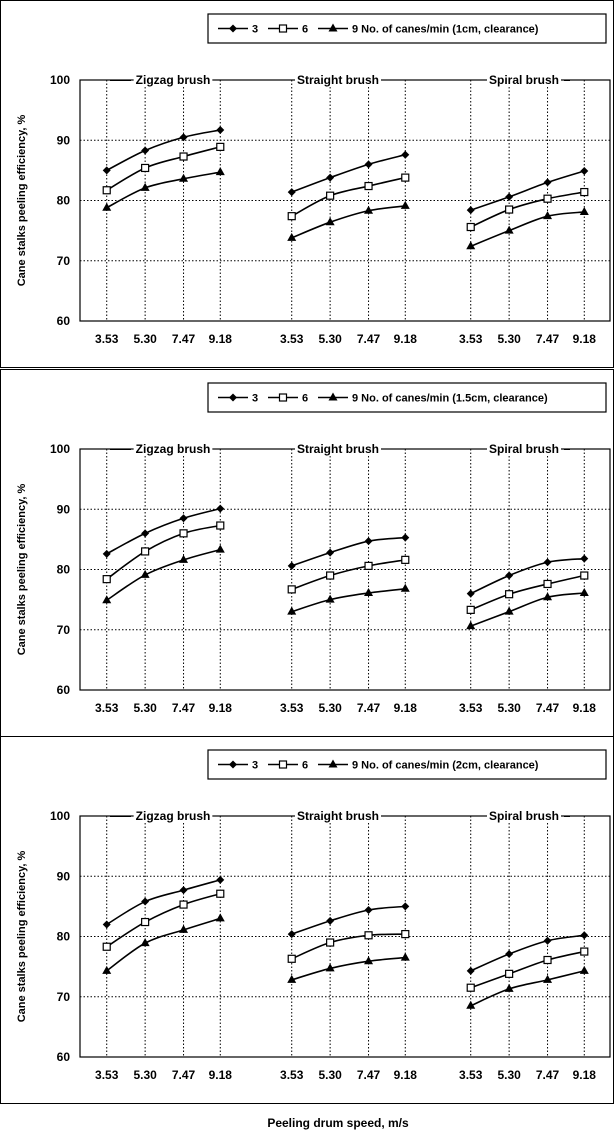 This screenshot has width=614, height=1135. What do you see at coordinates (445, 30) in the screenshot?
I see `legend-label: 9 No. of canes/min (1cm, clearance)` at bounding box center [445, 30].